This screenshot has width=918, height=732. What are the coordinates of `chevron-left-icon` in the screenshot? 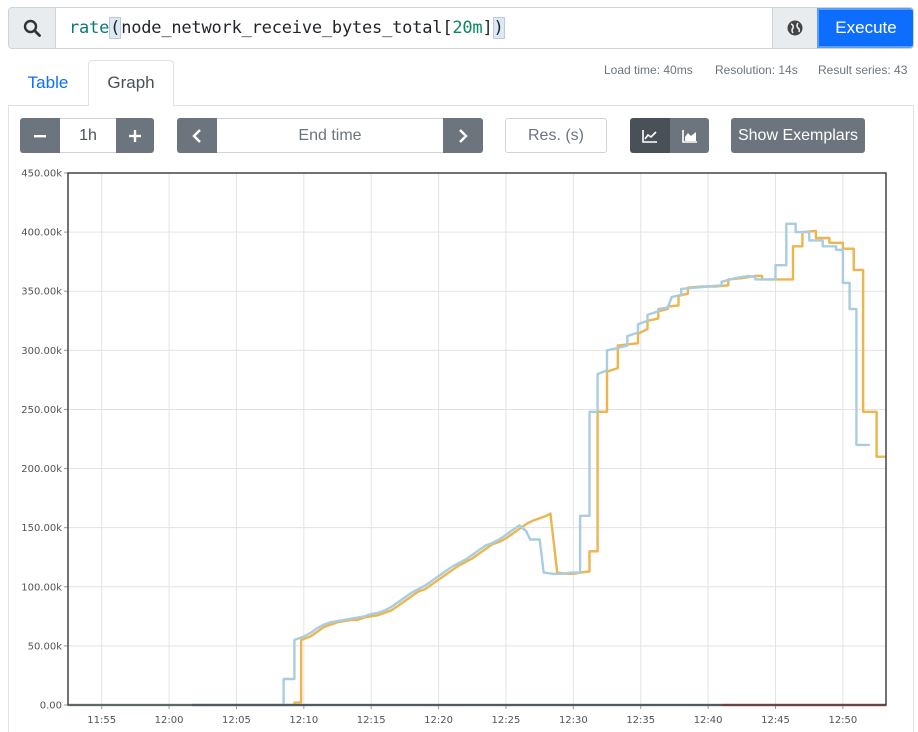 It's located at (196, 135).